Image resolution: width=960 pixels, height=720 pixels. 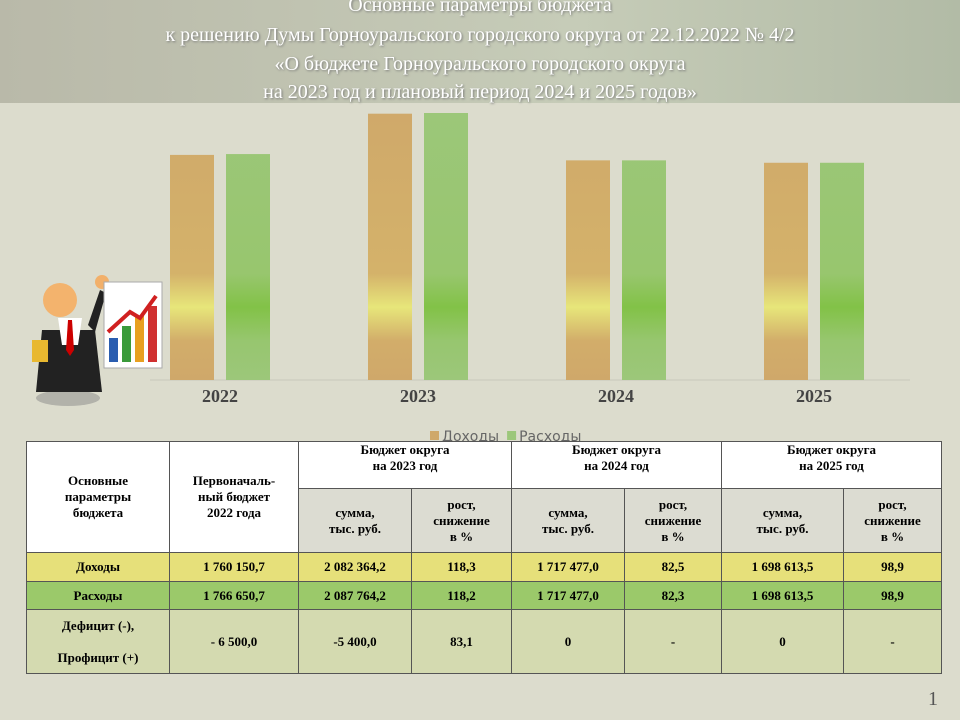 What do you see at coordinates (831, 465) in the screenshot?
I see `table-cell: Бюджет округа на 2025 год` at bounding box center [831, 465].